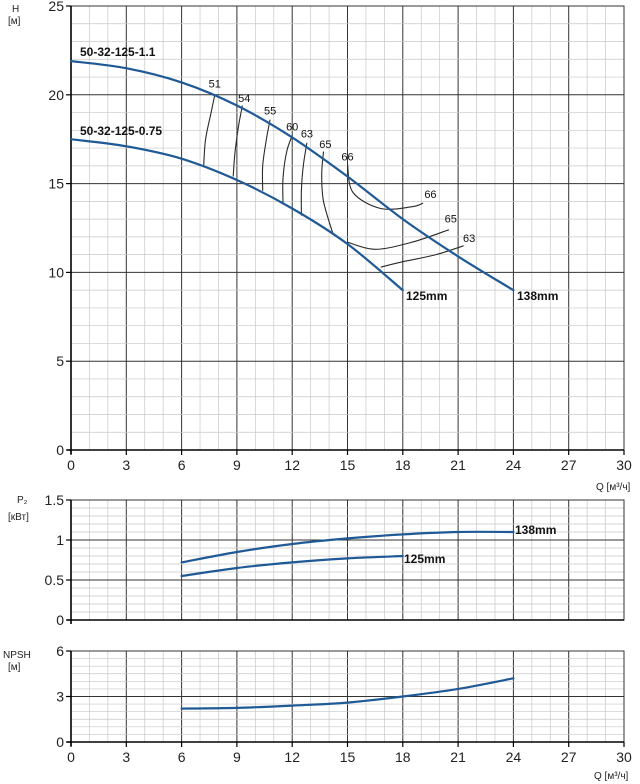  What do you see at coordinates (611, 776) in the screenshot?
I see `npsh-x-label: Q [м³/ч]` at bounding box center [611, 776].